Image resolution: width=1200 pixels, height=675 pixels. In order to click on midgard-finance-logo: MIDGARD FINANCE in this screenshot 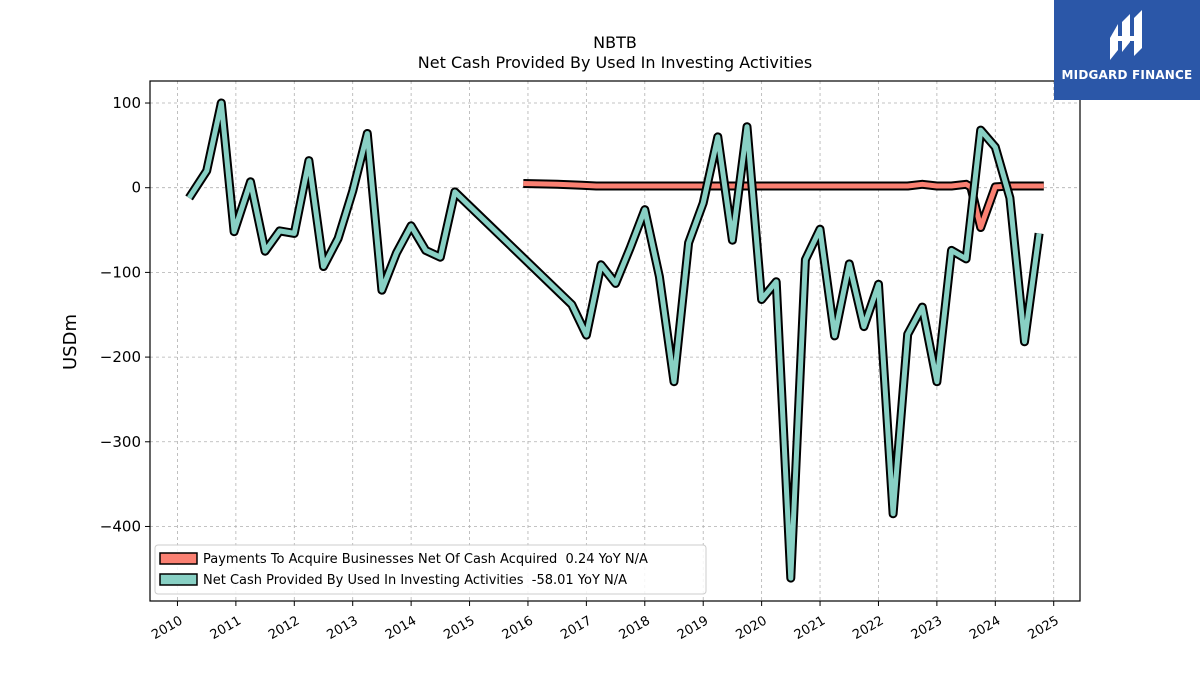, I will do `click(1127, 50)`.